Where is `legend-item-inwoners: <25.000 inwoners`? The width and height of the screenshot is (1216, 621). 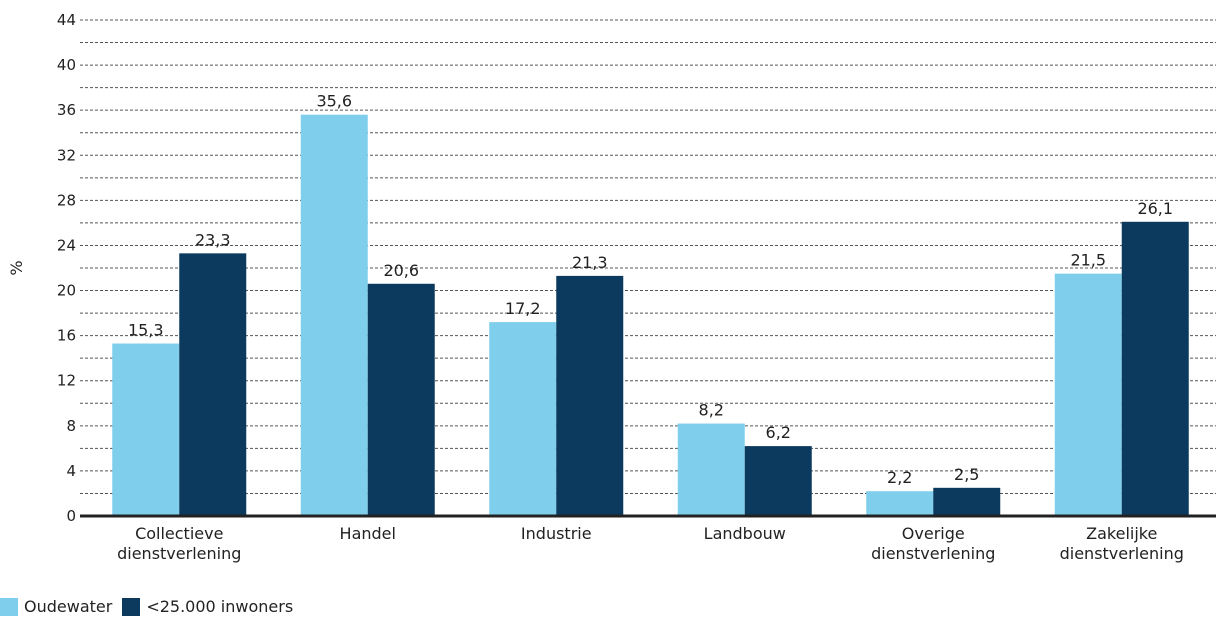
legend-item-inwoners: <25.000 inwoners is located at coordinates (207, 606).